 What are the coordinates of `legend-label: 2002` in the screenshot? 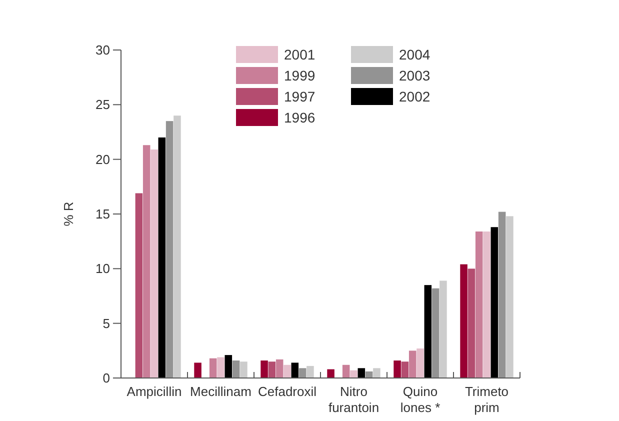 It's located at (414, 96).